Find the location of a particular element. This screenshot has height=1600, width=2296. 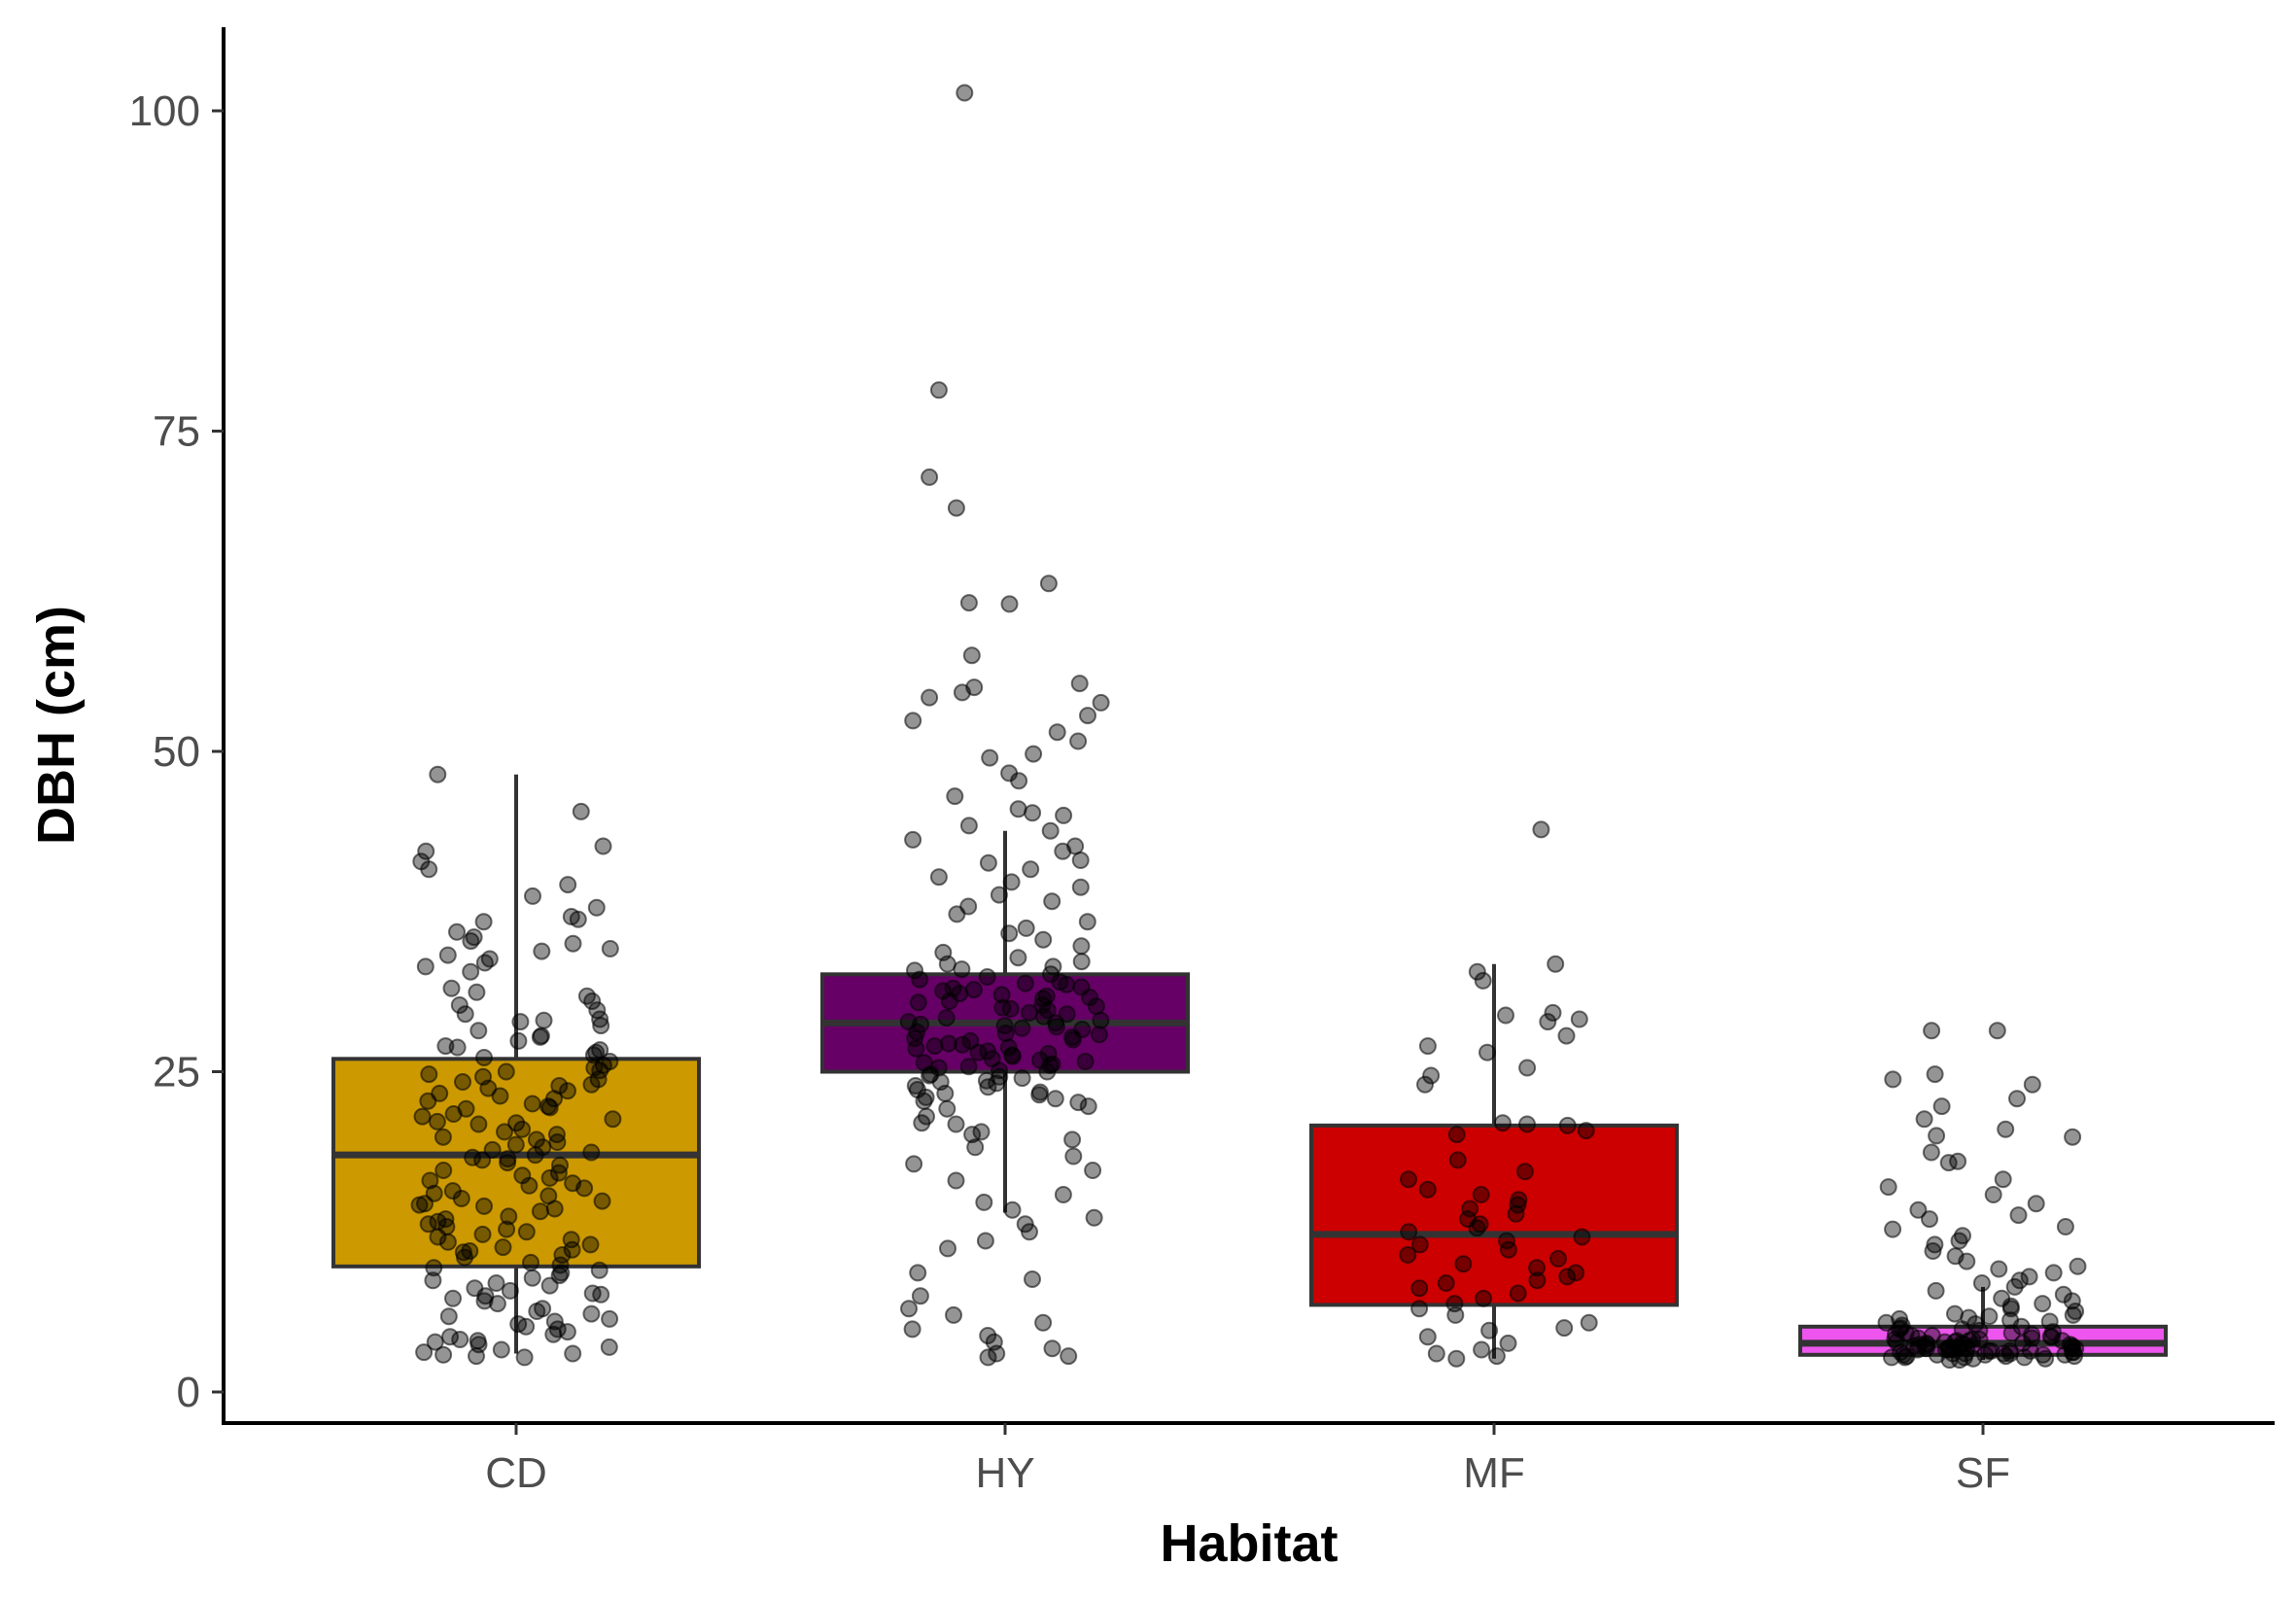

points-HY is located at coordinates (1004, 725).